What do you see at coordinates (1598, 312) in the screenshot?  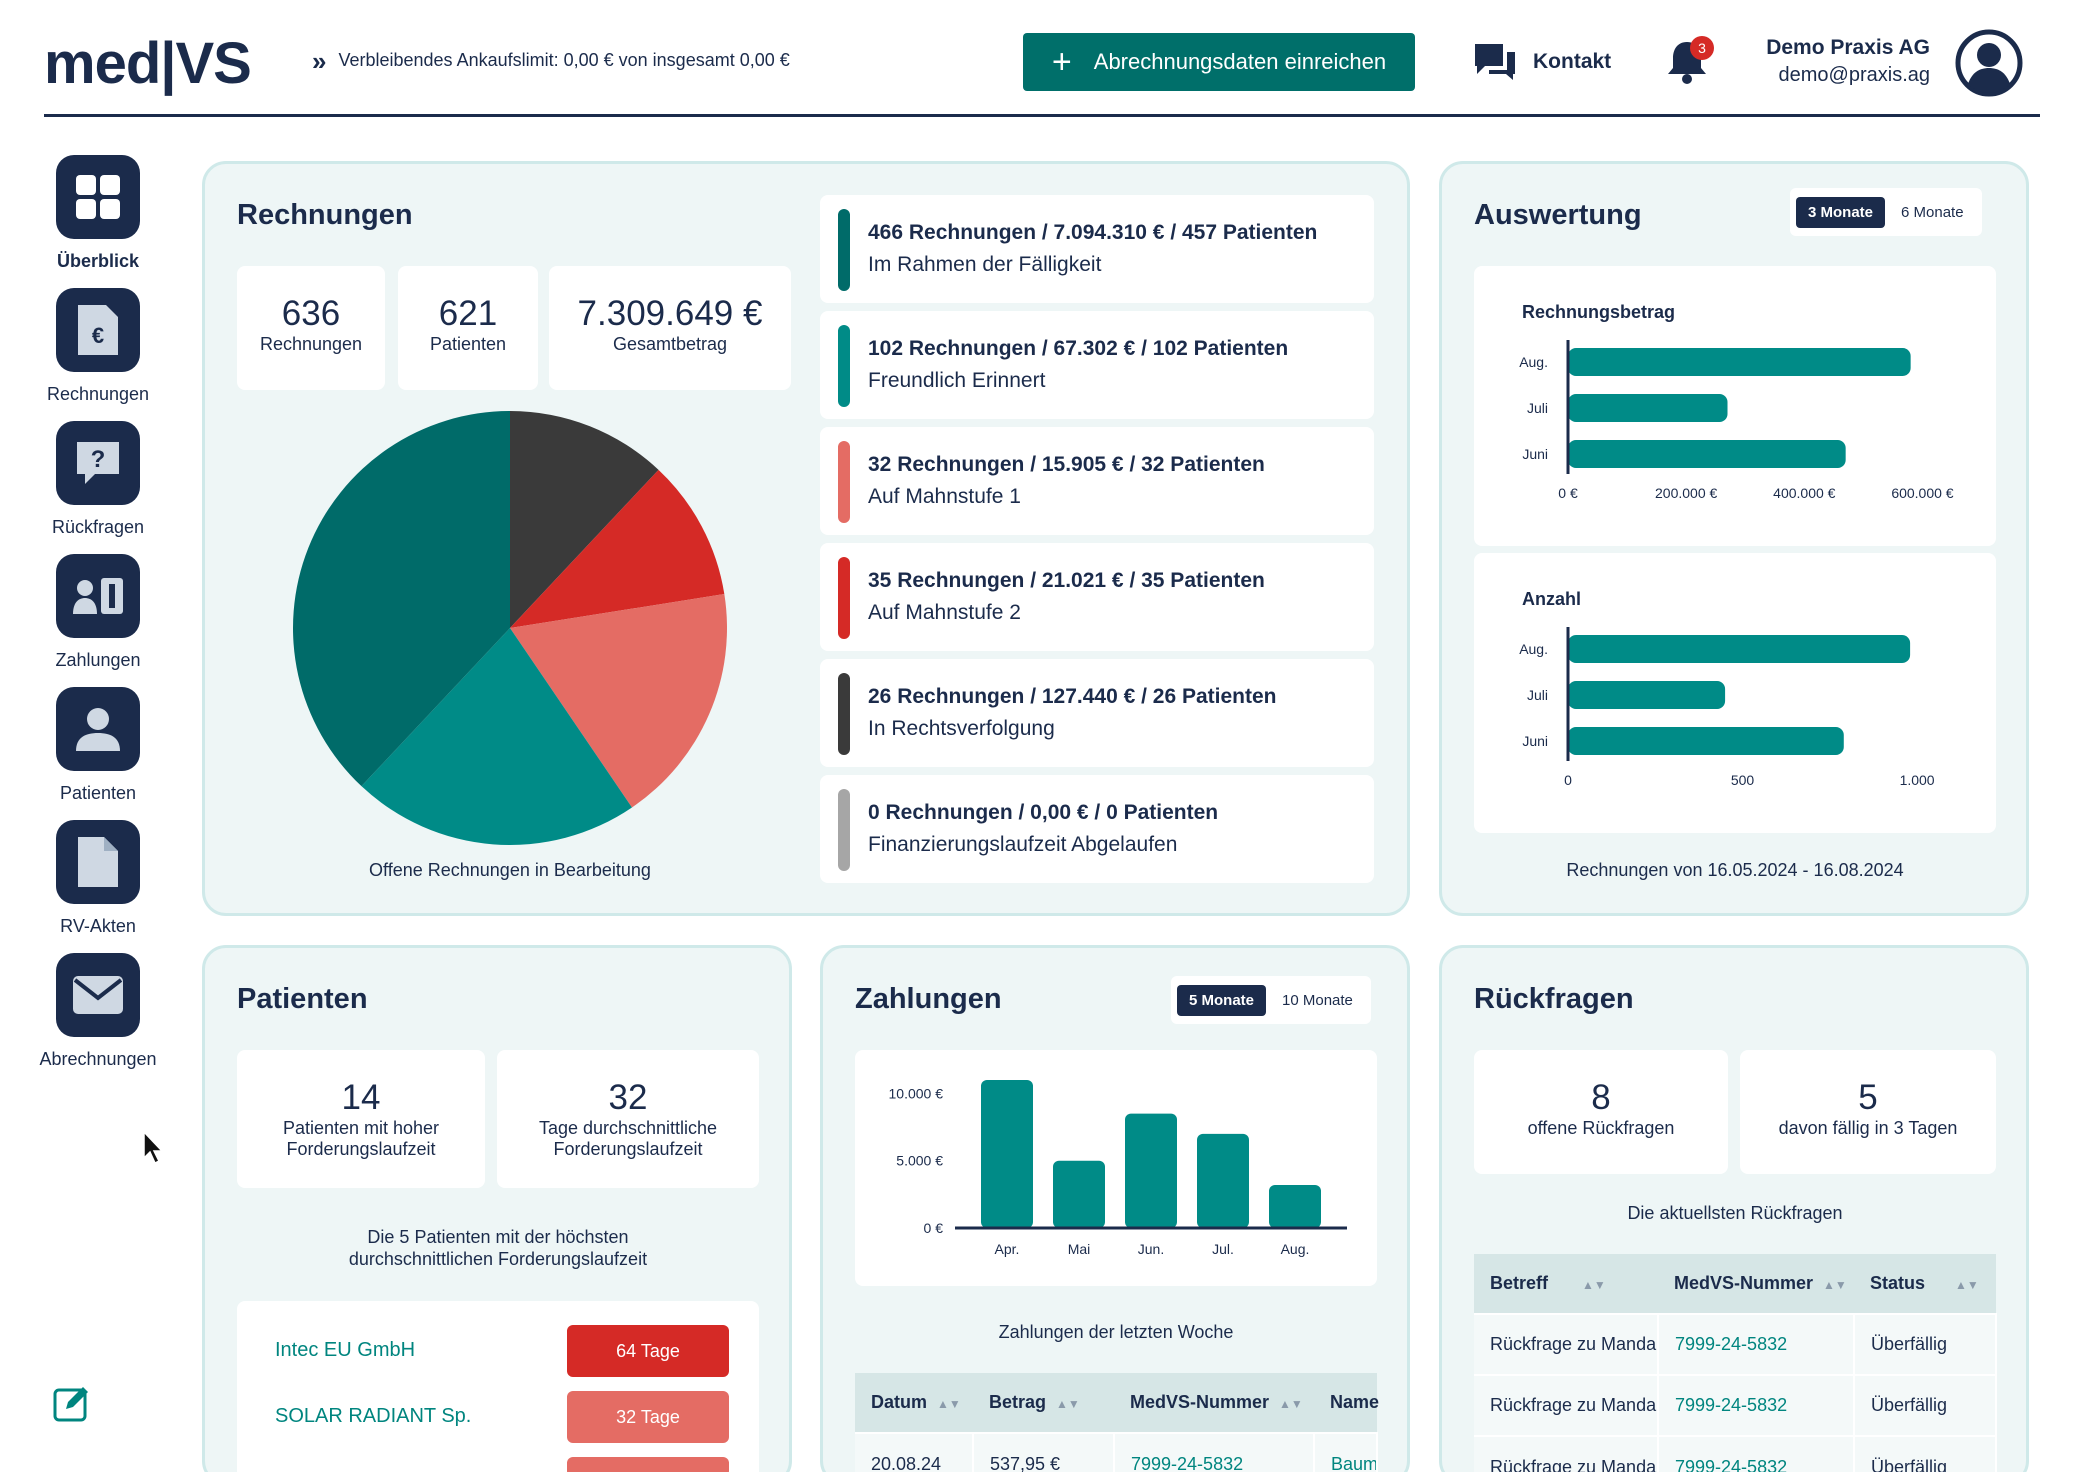 I see `chart-title: Rechnungsbetrag` at bounding box center [1598, 312].